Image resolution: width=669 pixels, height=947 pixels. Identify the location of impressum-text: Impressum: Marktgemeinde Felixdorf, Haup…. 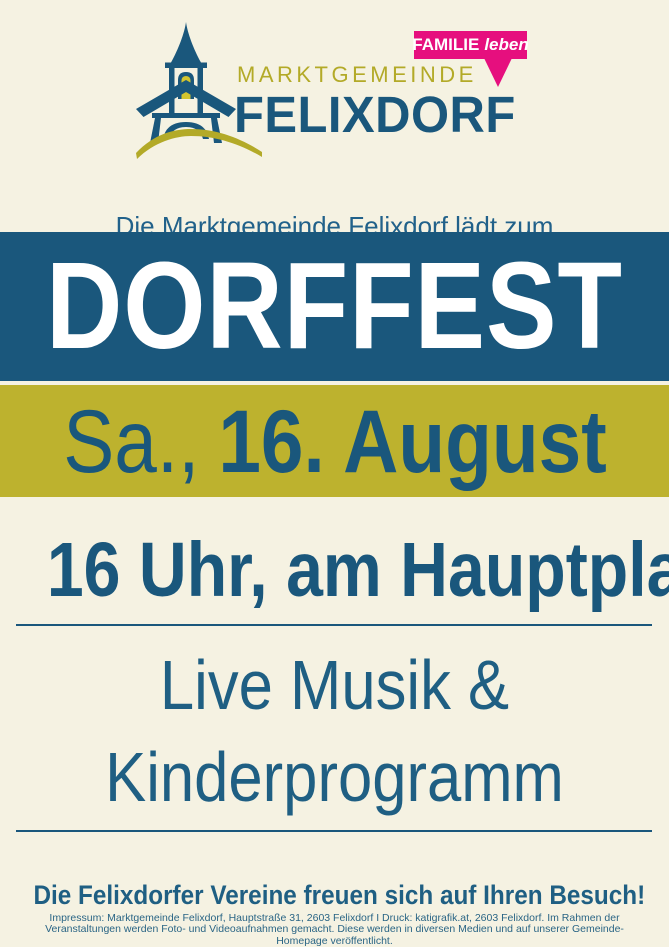
(334, 929).